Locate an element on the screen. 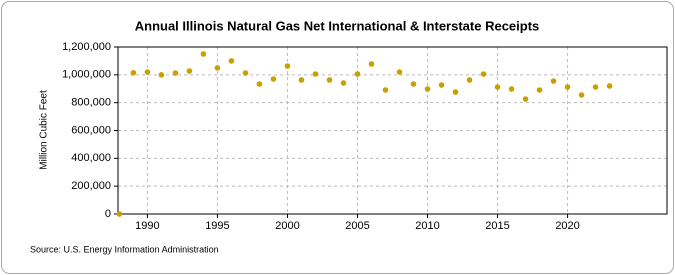 The image size is (675, 275). y-axis-label: Million Cubic Feet is located at coordinates (44, 130).